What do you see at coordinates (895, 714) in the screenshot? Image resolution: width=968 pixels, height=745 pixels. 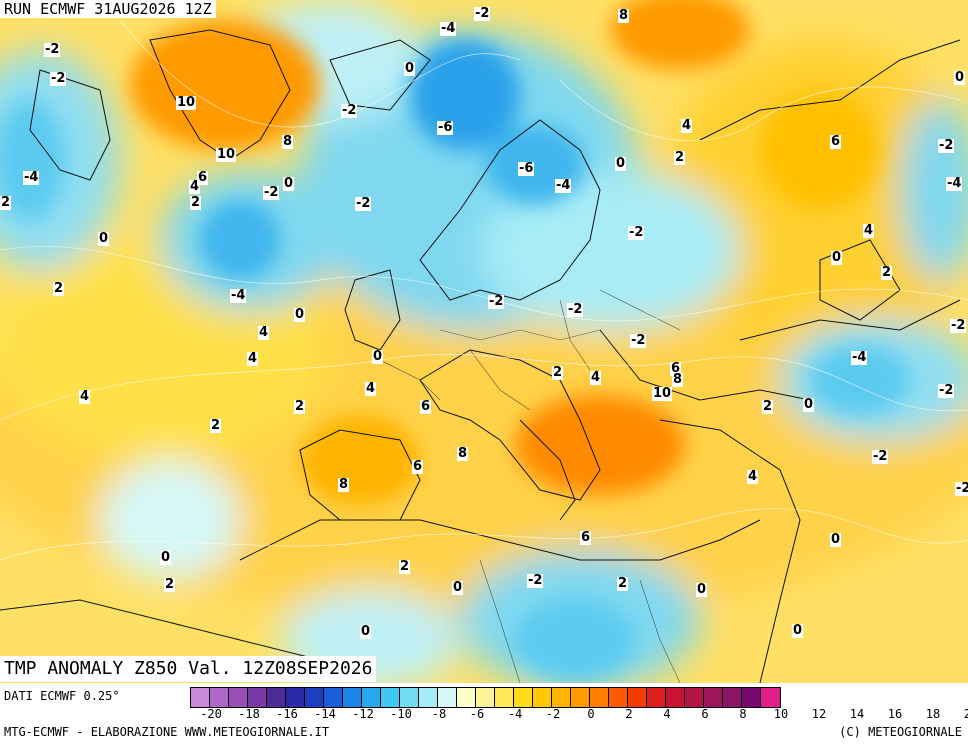 I see `color-scale-tick-label: 16` at bounding box center [895, 714].